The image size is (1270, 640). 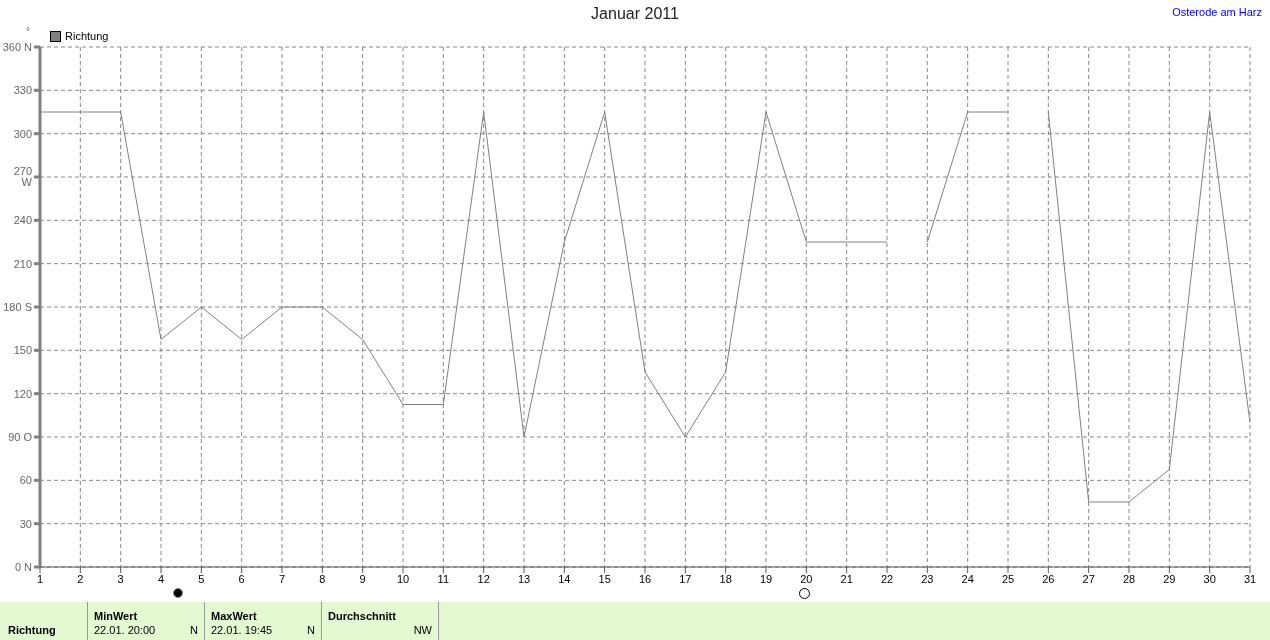 I want to click on text: NW, so click(x=422, y=630).